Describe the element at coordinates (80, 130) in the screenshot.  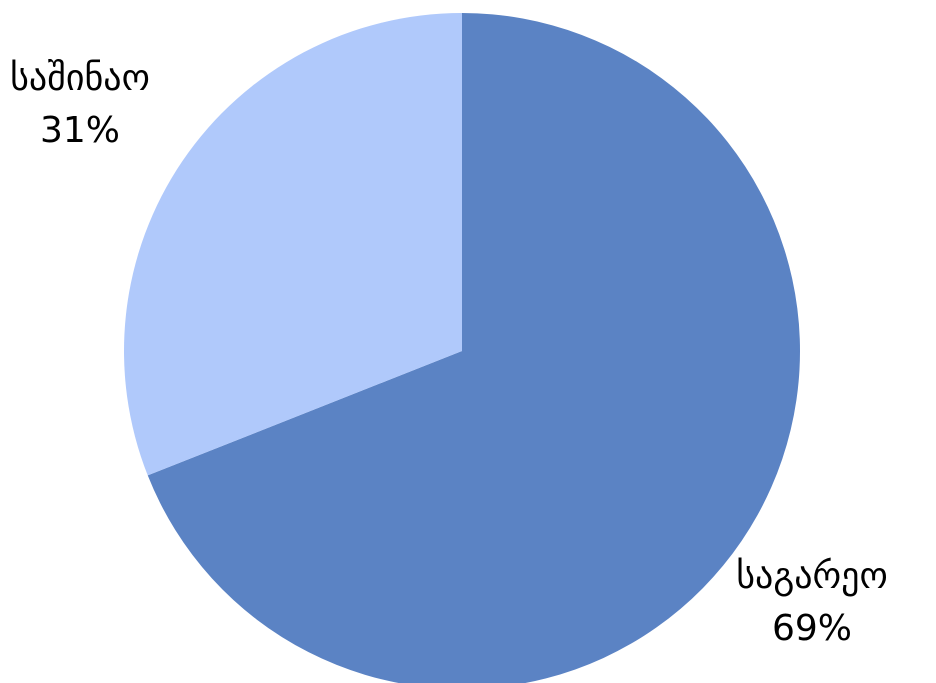
I see `slice-value-label-2: 31%` at that location.